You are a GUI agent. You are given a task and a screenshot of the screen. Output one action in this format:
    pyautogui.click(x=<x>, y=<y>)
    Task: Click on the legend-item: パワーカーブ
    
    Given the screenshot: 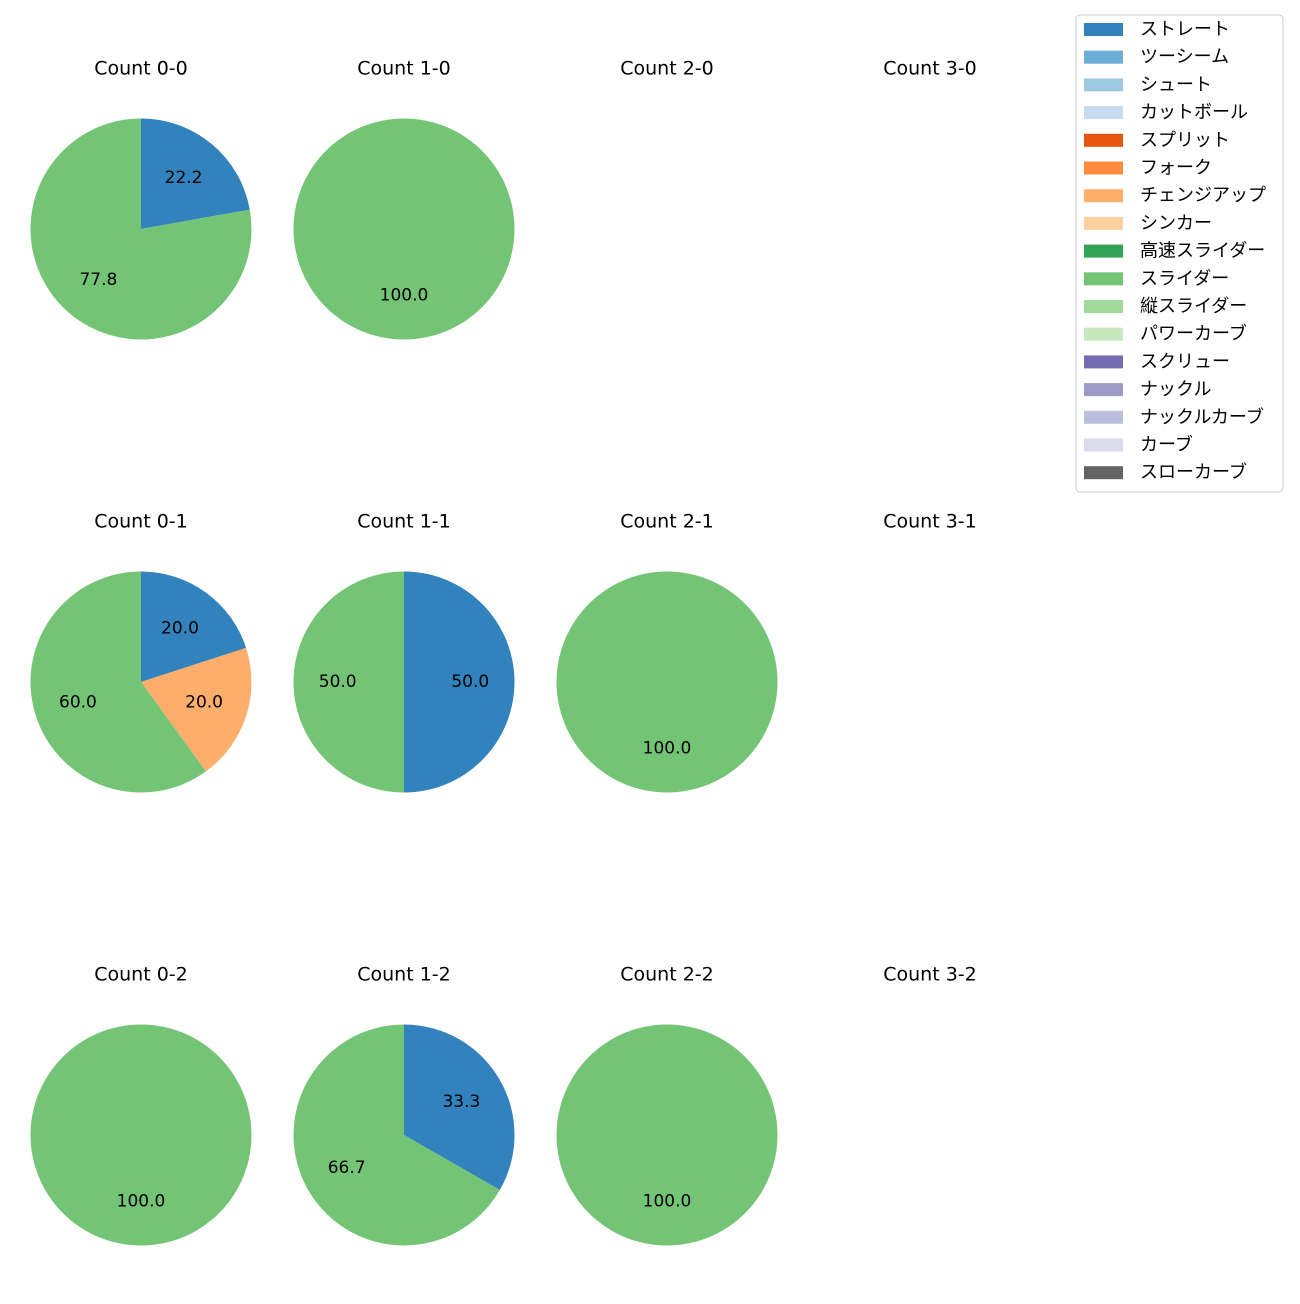 What is the action you would take?
    pyautogui.click(x=1165, y=334)
    